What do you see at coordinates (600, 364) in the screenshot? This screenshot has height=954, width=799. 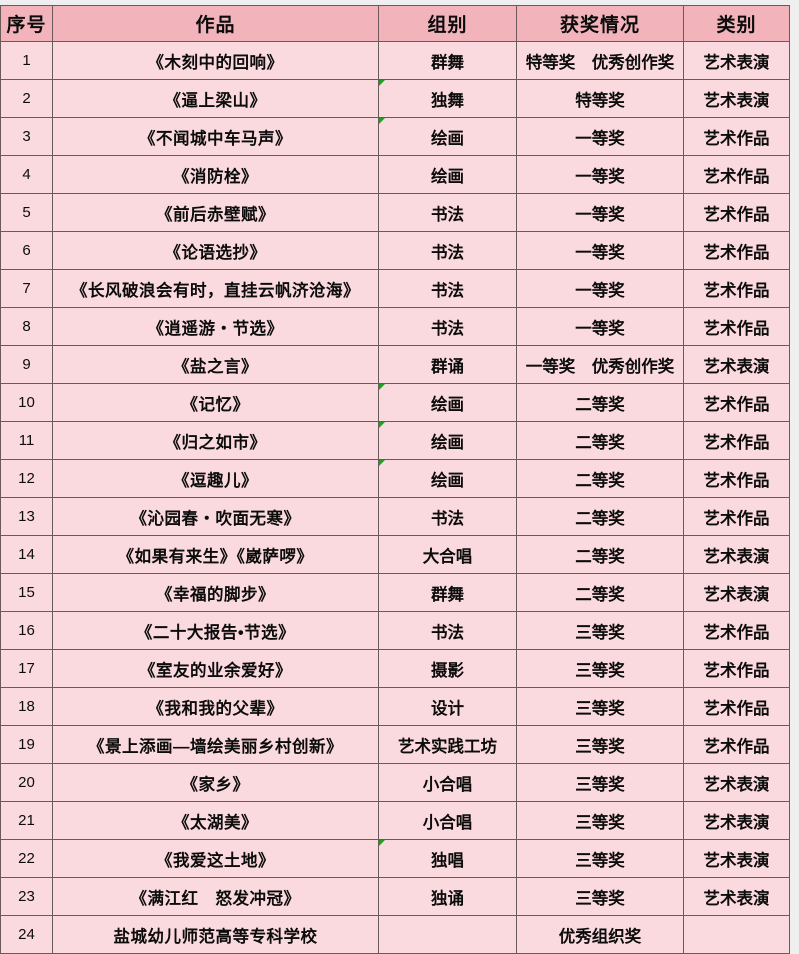 I see `cell-award: 一等奖 优秀创作奖` at bounding box center [600, 364].